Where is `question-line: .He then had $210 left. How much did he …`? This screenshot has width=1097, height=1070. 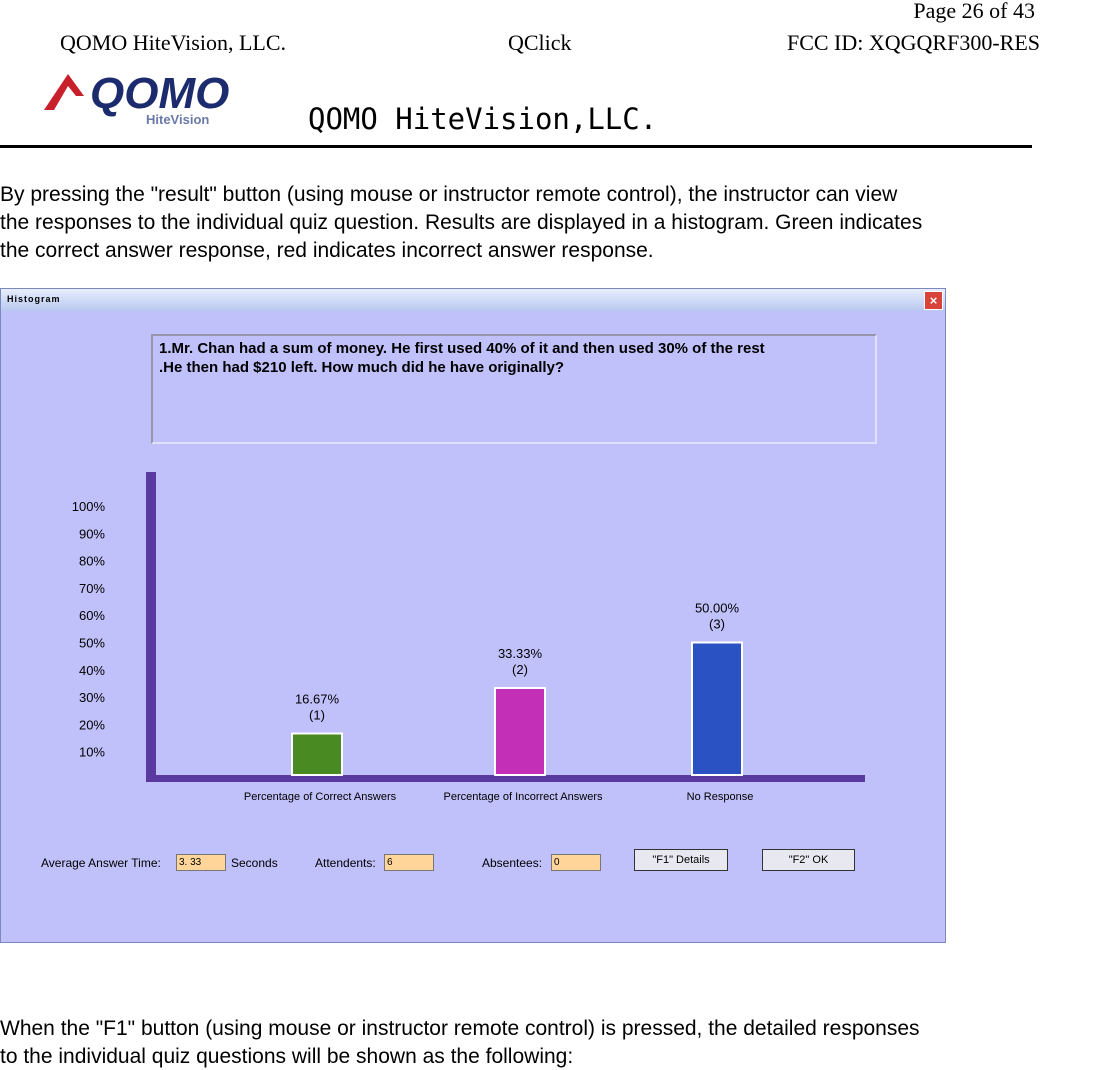 question-line: .He then had $210 left. How much did he … is located at coordinates (362, 367).